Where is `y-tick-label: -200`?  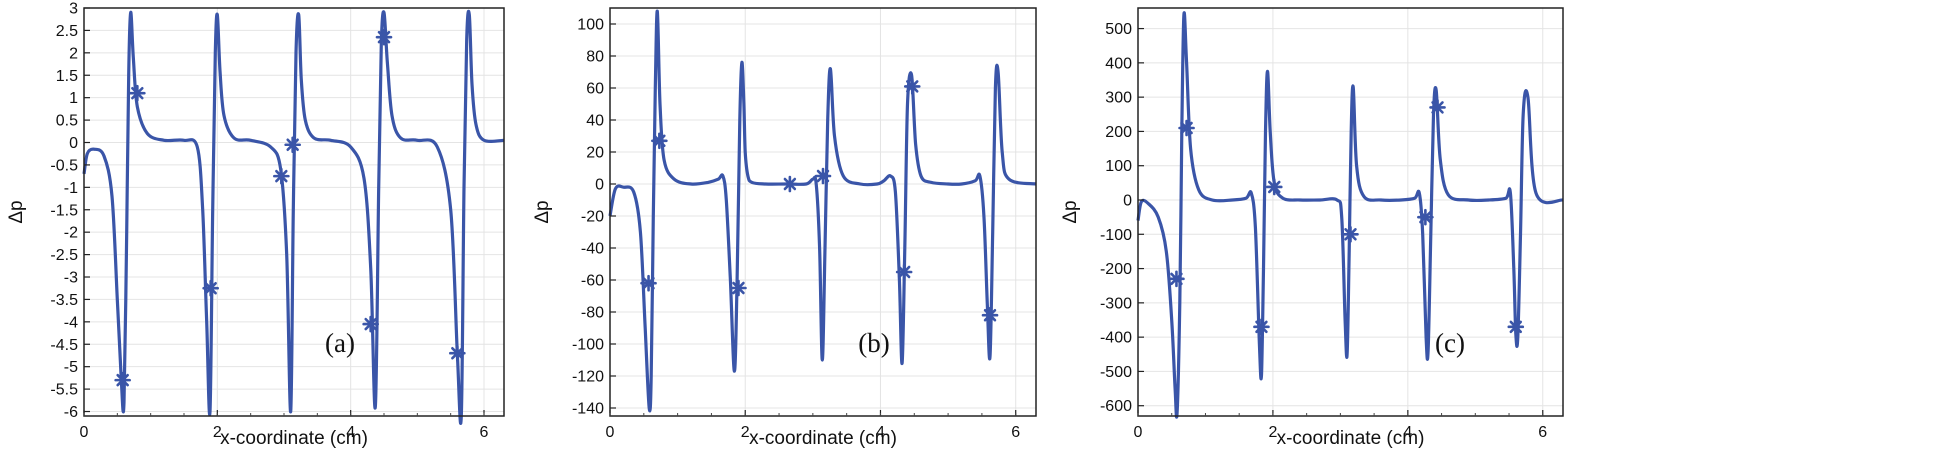 y-tick-label: -200 is located at coordinates (1116, 269).